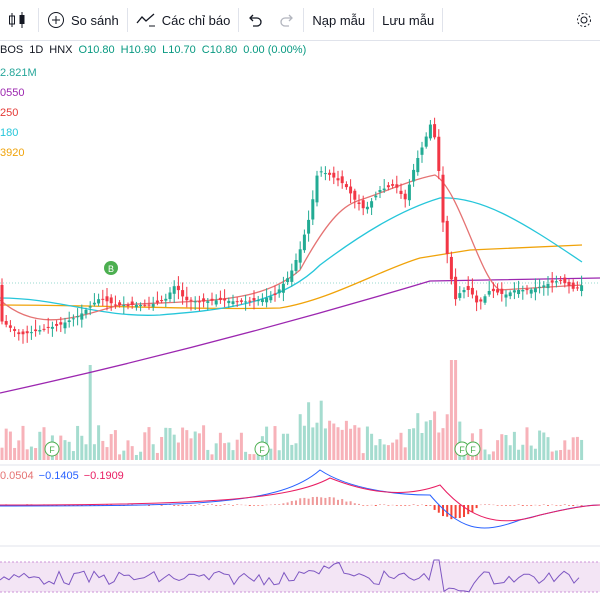 The width and height of the screenshot is (600, 600). I want to click on macd-legend: 0.0504 −0.1405 −0.1909, so click(62, 476).